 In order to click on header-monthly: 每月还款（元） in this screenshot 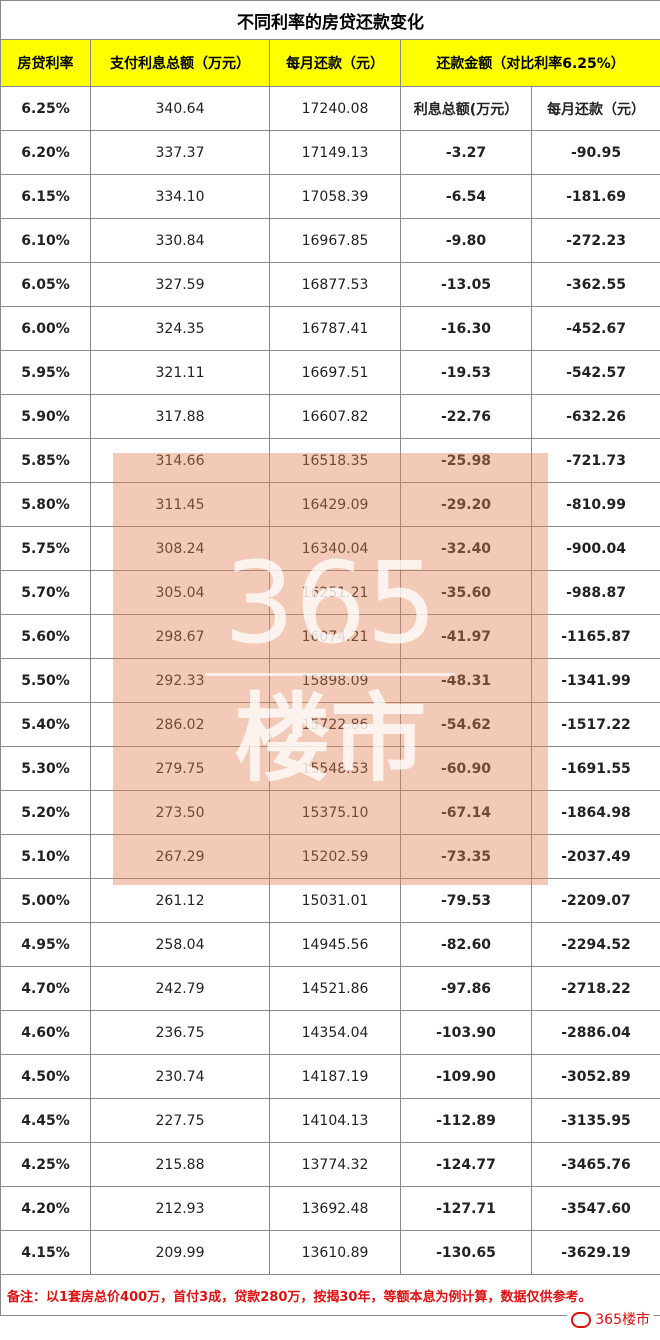, I will do `click(335, 63)`.